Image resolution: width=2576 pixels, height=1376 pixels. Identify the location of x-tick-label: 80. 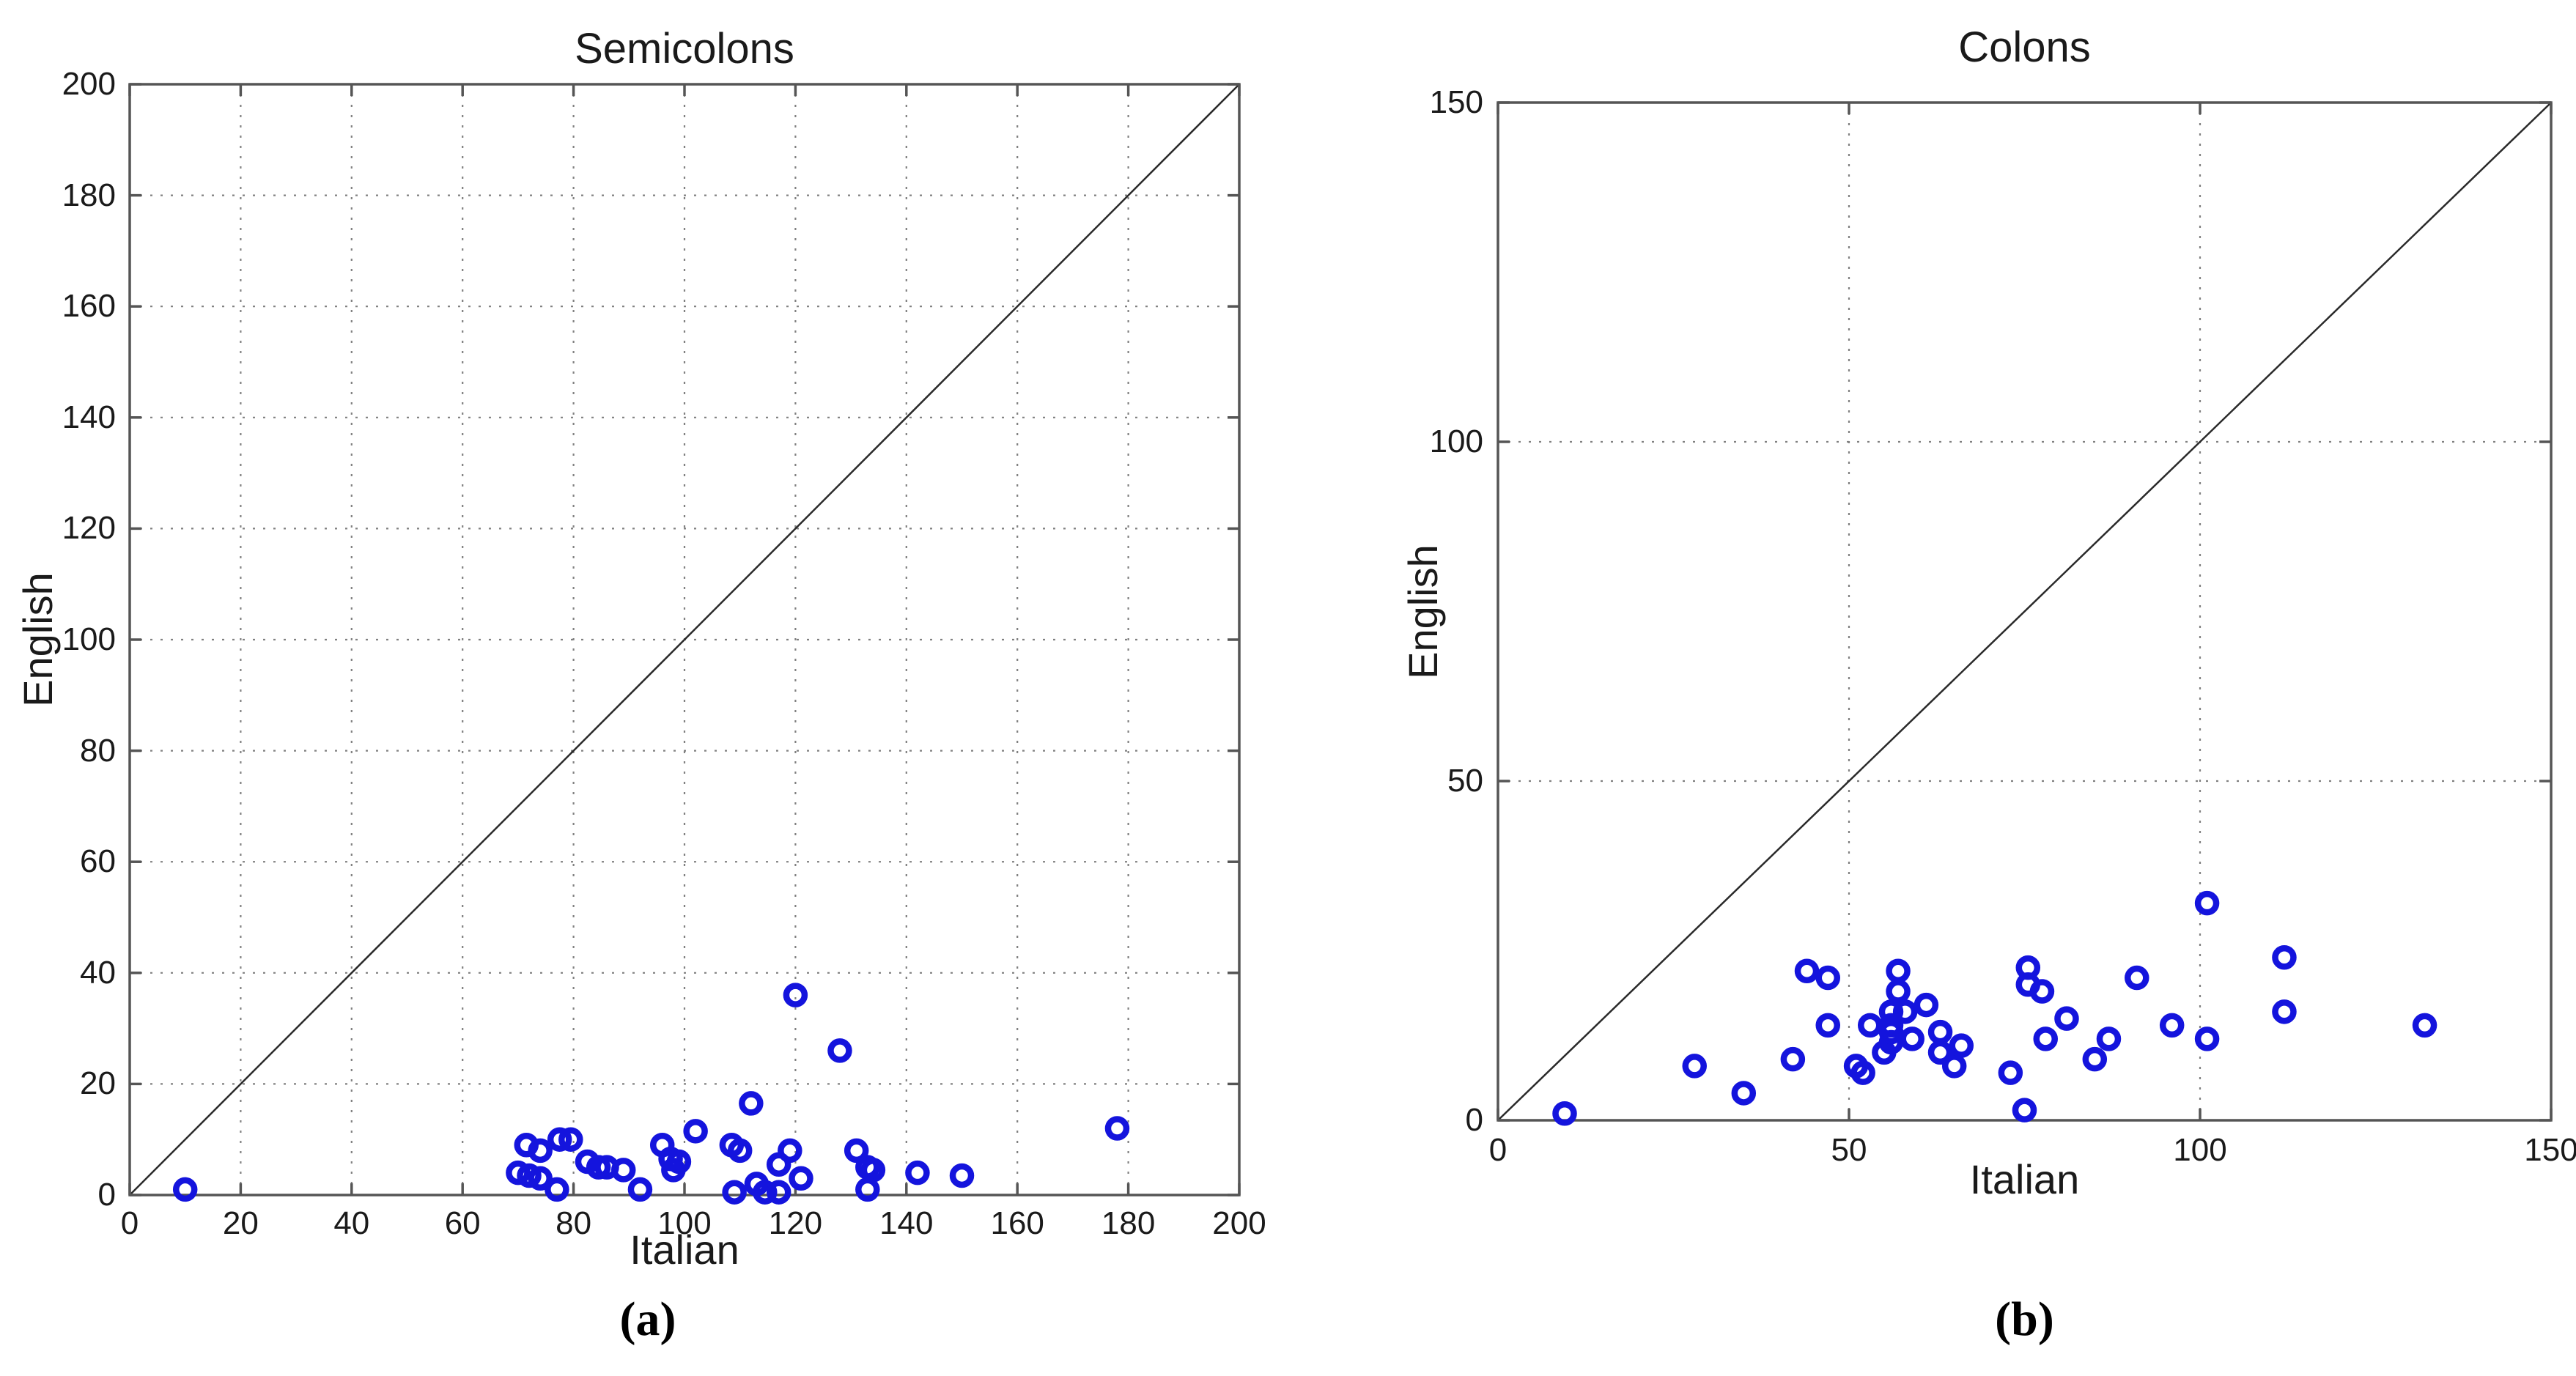
(574, 1223).